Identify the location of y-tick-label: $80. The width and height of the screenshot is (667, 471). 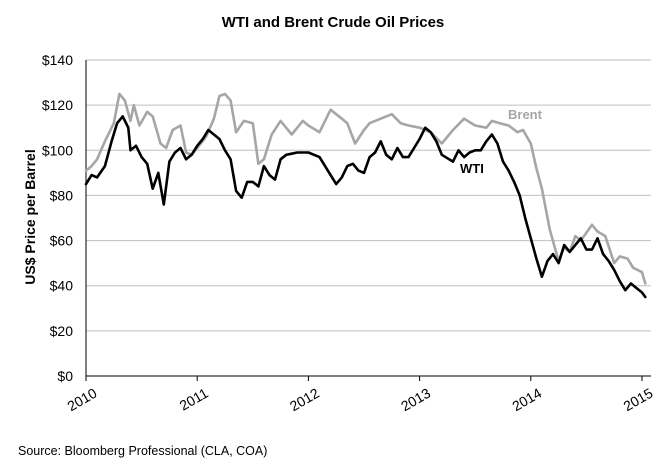
(62, 195).